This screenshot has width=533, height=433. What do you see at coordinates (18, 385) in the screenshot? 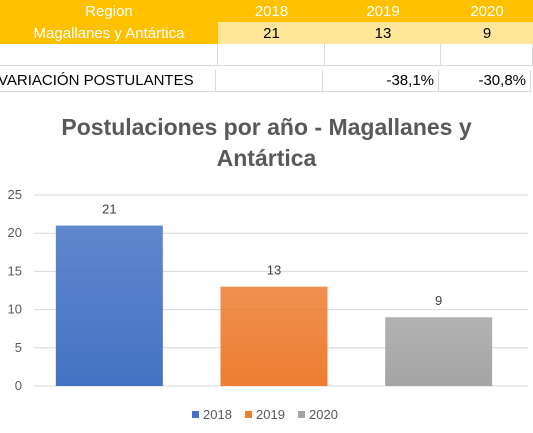
I see `y-tick-label: 0` at bounding box center [18, 385].